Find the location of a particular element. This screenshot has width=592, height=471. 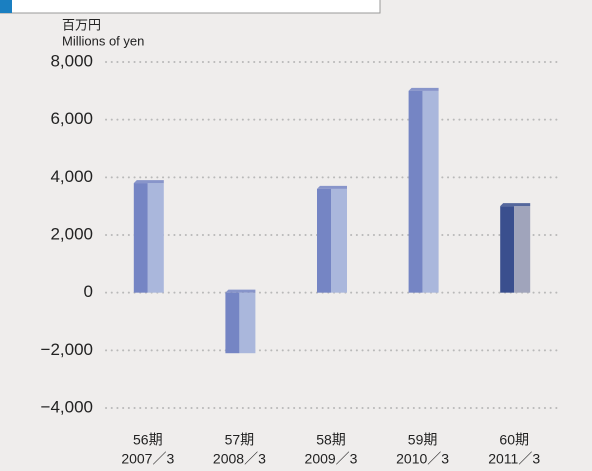

x-tick-period: 2009／3 is located at coordinates (331, 459).